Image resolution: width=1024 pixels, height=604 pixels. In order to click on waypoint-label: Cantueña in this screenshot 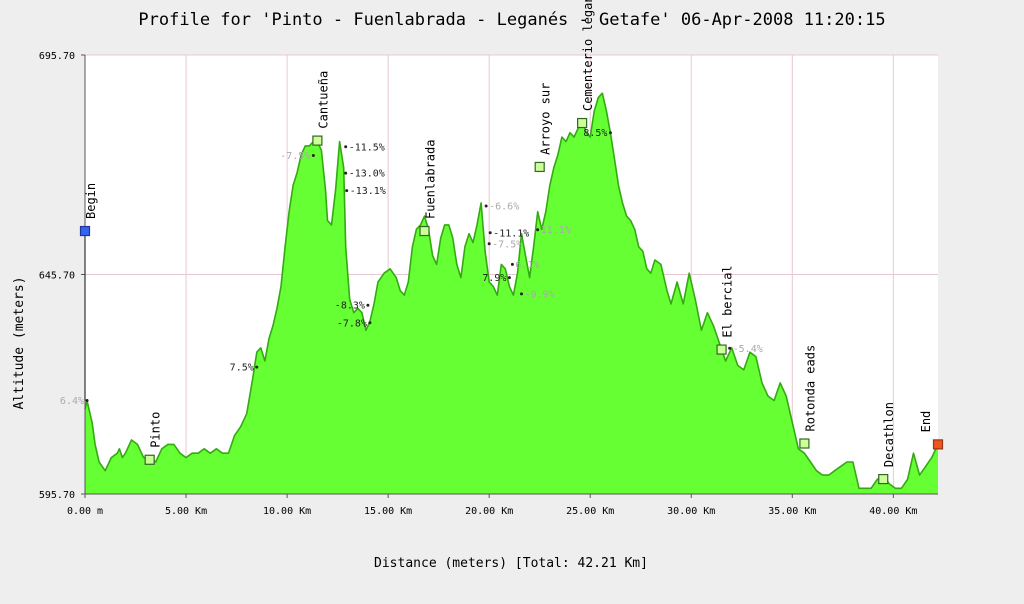, I will do `click(323, 100)`.